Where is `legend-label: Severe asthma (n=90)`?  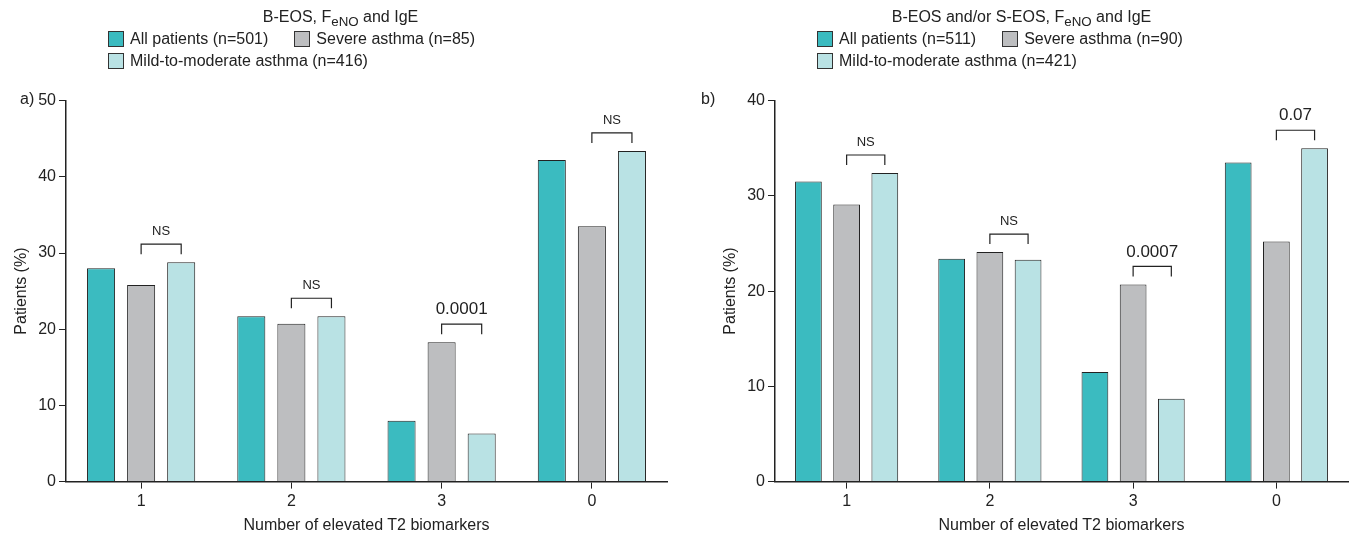
legend-label: Severe asthma (n=90) is located at coordinates (1103, 39).